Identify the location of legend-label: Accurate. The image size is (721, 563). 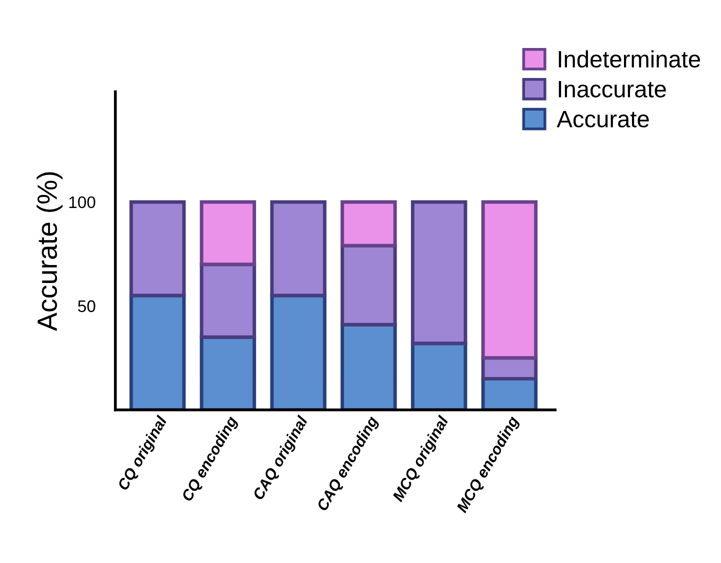
(602, 119).